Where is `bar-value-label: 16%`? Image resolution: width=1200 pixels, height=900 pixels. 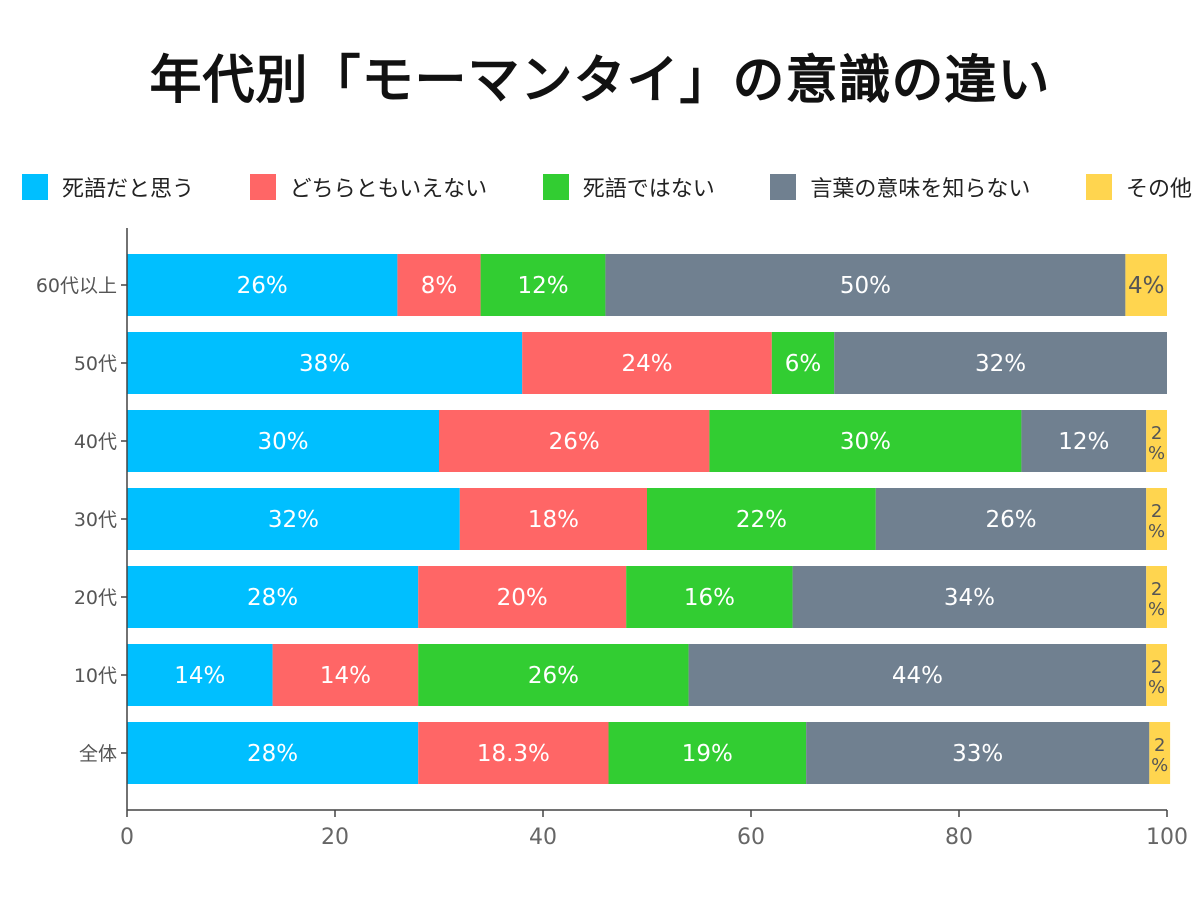 bar-value-label: 16% is located at coordinates (709, 598).